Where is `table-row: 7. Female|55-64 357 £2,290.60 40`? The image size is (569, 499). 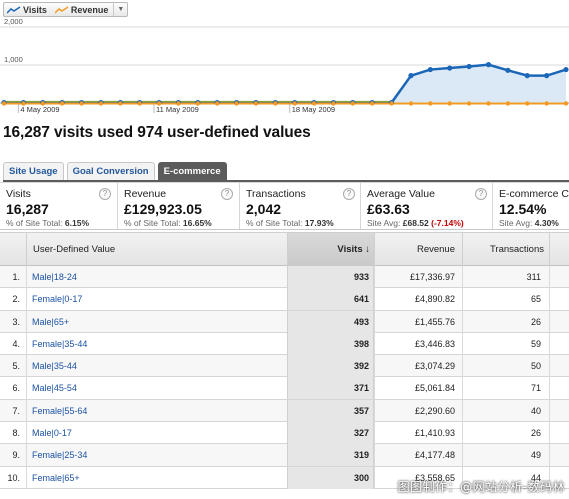
table-row: 7. Female|55-64 357 £2,290.60 40 is located at coordinates (284, 411).